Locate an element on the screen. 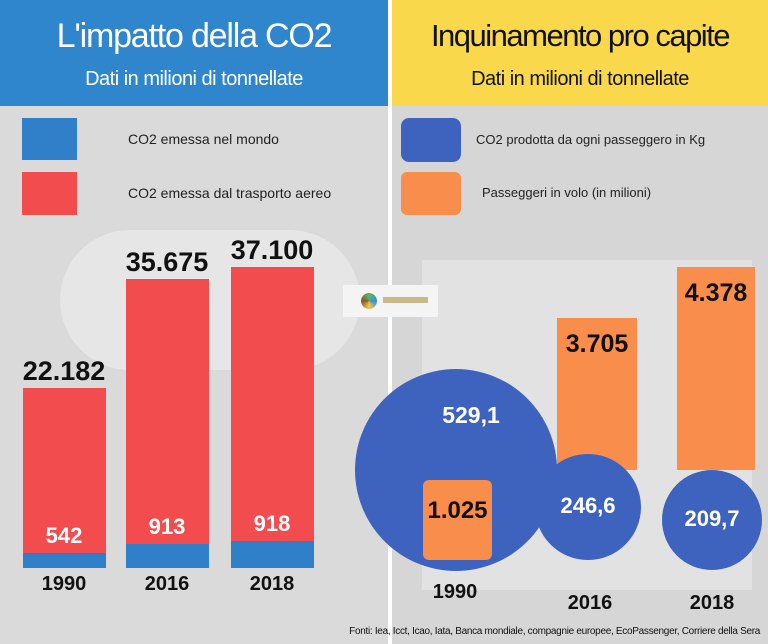 The height and width of the screenshot is (644, 768). legend-swatch-air is located at coordinates (49, 193).